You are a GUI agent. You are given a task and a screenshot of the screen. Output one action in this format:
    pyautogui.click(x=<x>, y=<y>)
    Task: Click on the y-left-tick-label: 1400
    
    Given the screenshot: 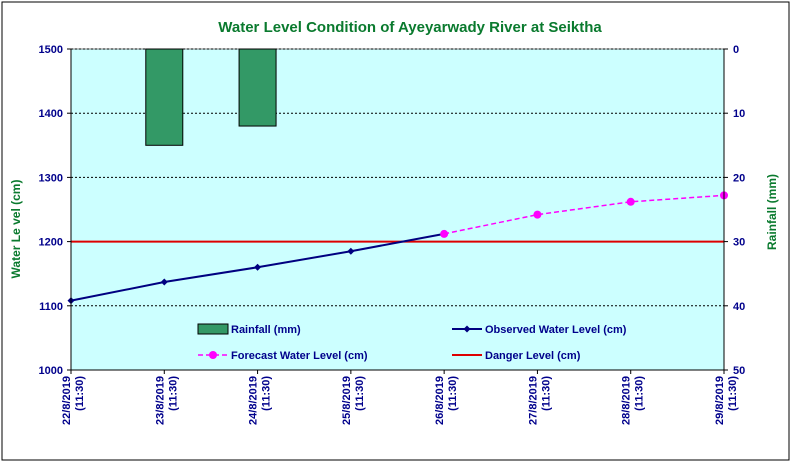 What is the action you would take?
    pyautogui.click(x=51, y=114)
    